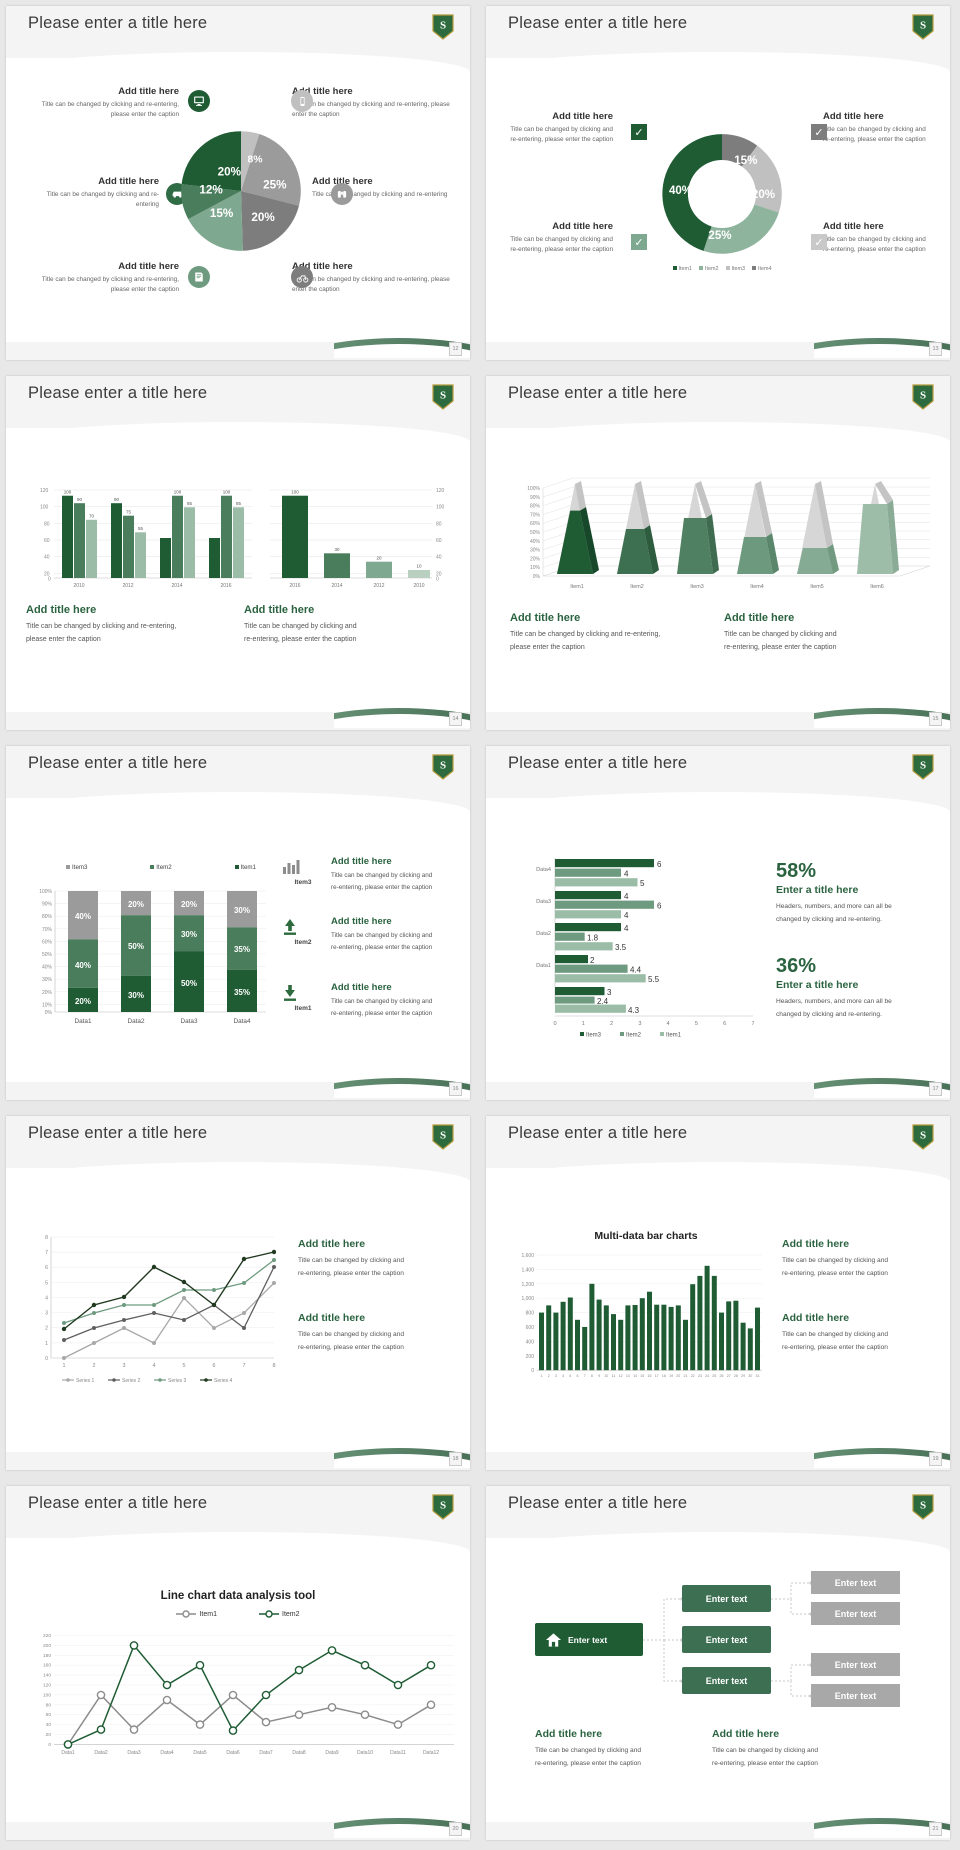 The height and width of the screenshot is (1850, 960). Describe the element at coordinates (606, 1376) in the screenshot. I see `svg-text: 10` at that location.